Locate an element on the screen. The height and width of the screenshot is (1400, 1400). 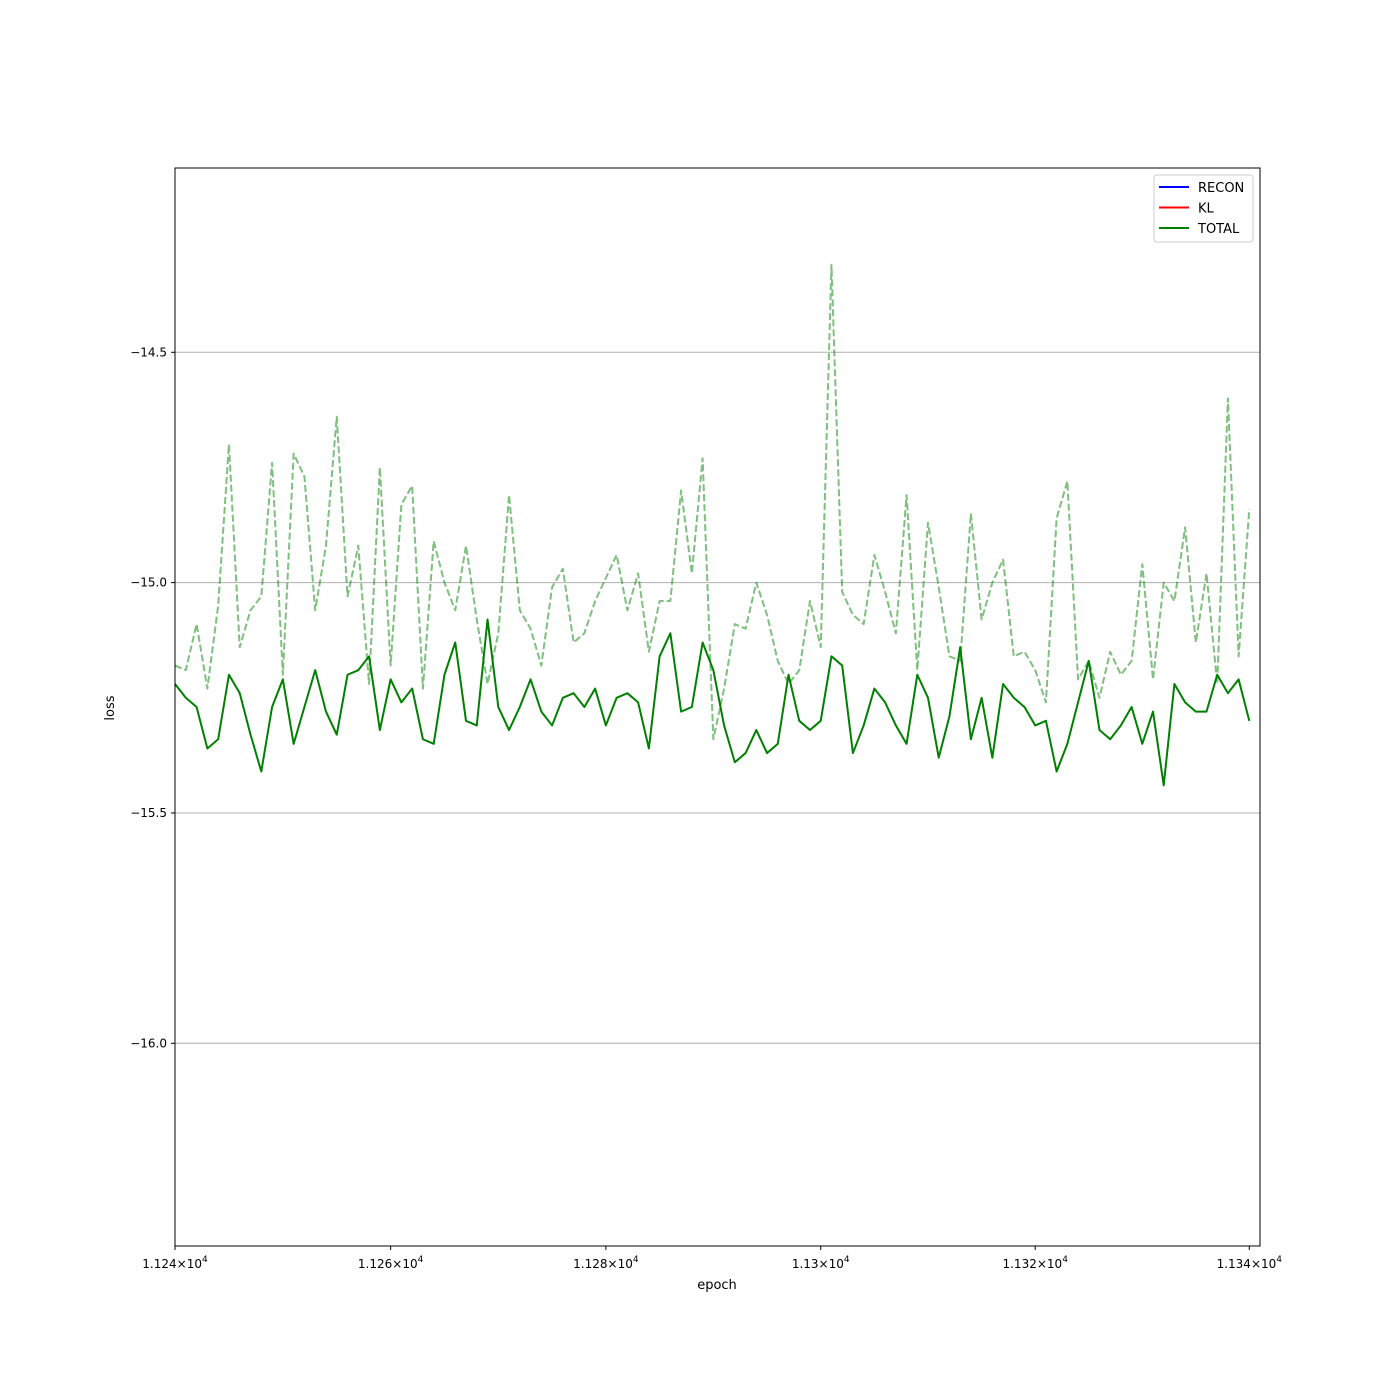
series-line-total is located at coordinates (712, 702).